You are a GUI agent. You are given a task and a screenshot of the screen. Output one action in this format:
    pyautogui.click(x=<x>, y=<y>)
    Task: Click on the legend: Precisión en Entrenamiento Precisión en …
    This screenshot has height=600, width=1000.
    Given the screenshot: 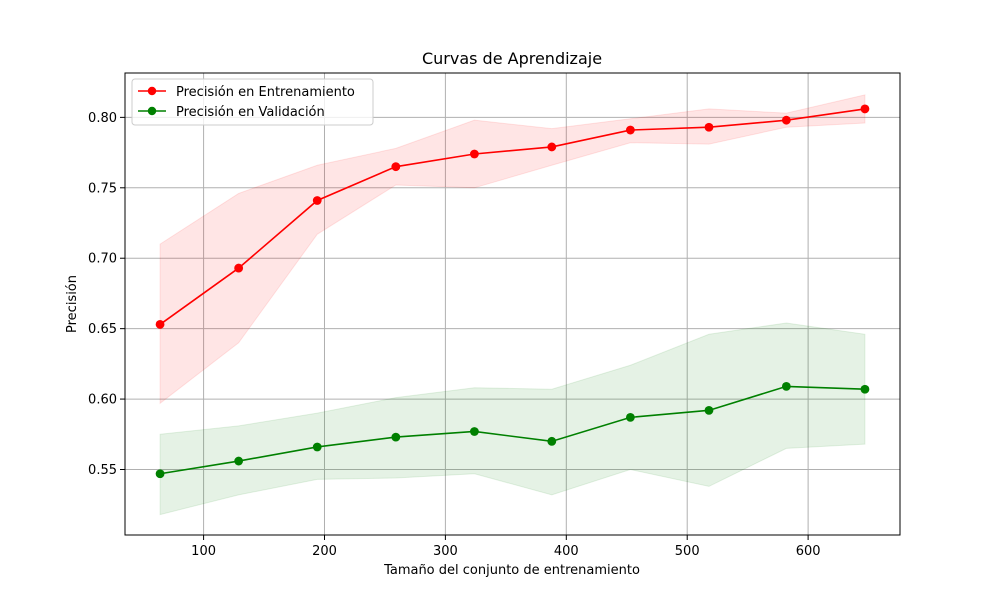 What is the action you would take?
    pyautogui.click(x=252, y=102)
    